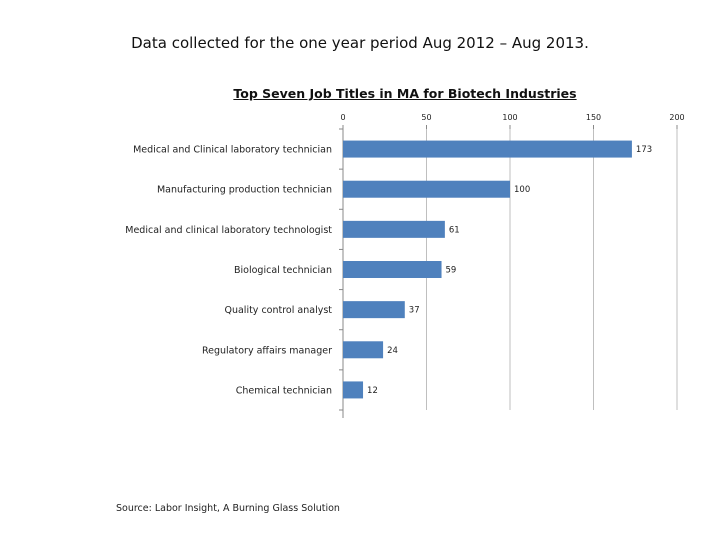  What do you see at coordinates (522, 190) in the screenshot?
I see `data-label-1: 100` at bounding box center [522, 190].